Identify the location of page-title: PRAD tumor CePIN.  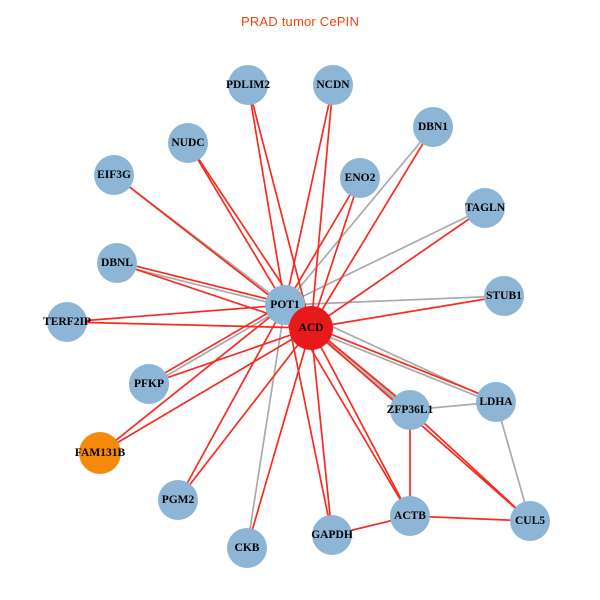
(300, 21).